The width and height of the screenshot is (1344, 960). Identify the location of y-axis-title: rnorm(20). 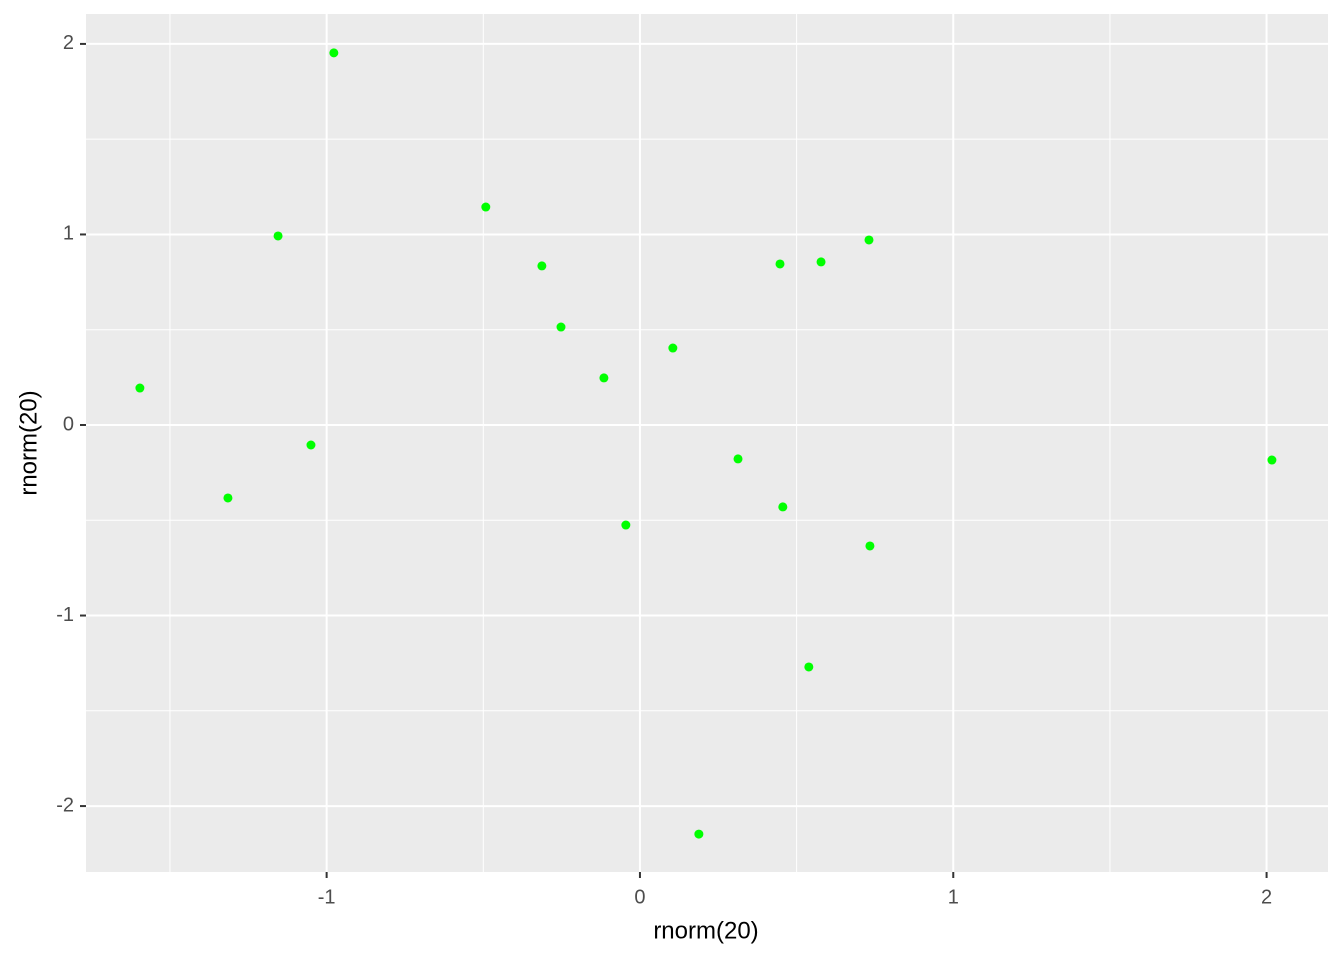
(28, 442).